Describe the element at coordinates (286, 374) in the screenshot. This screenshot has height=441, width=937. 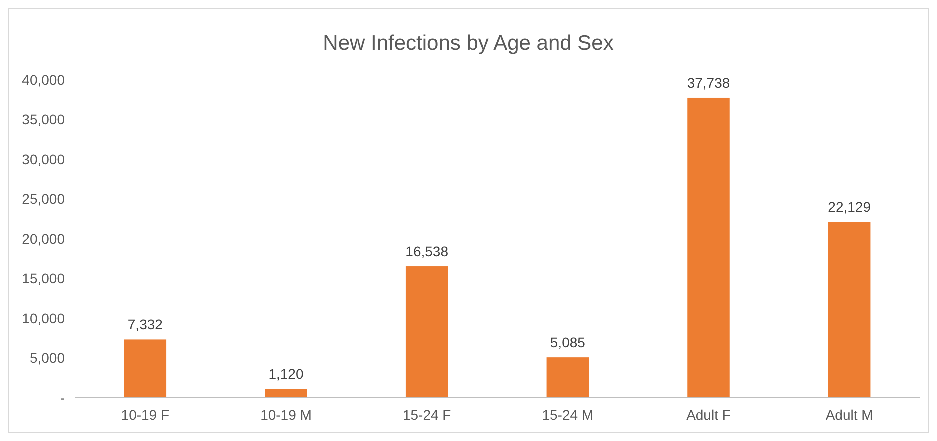
I see `data-label: 1,120` at that location.